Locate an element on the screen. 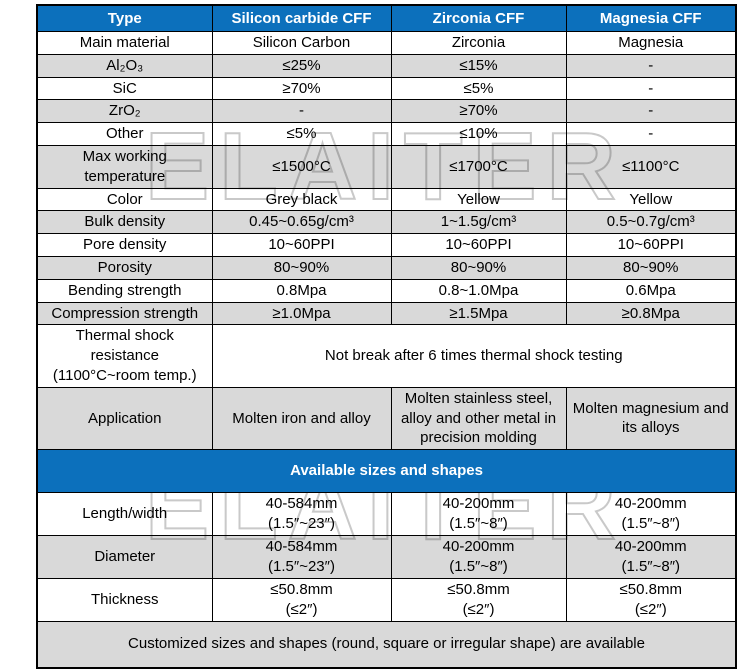 The height and width of the screenshot is (669, 750). sizes-banner-row: Available sizes and shapes is located at coordinates (386, 471).